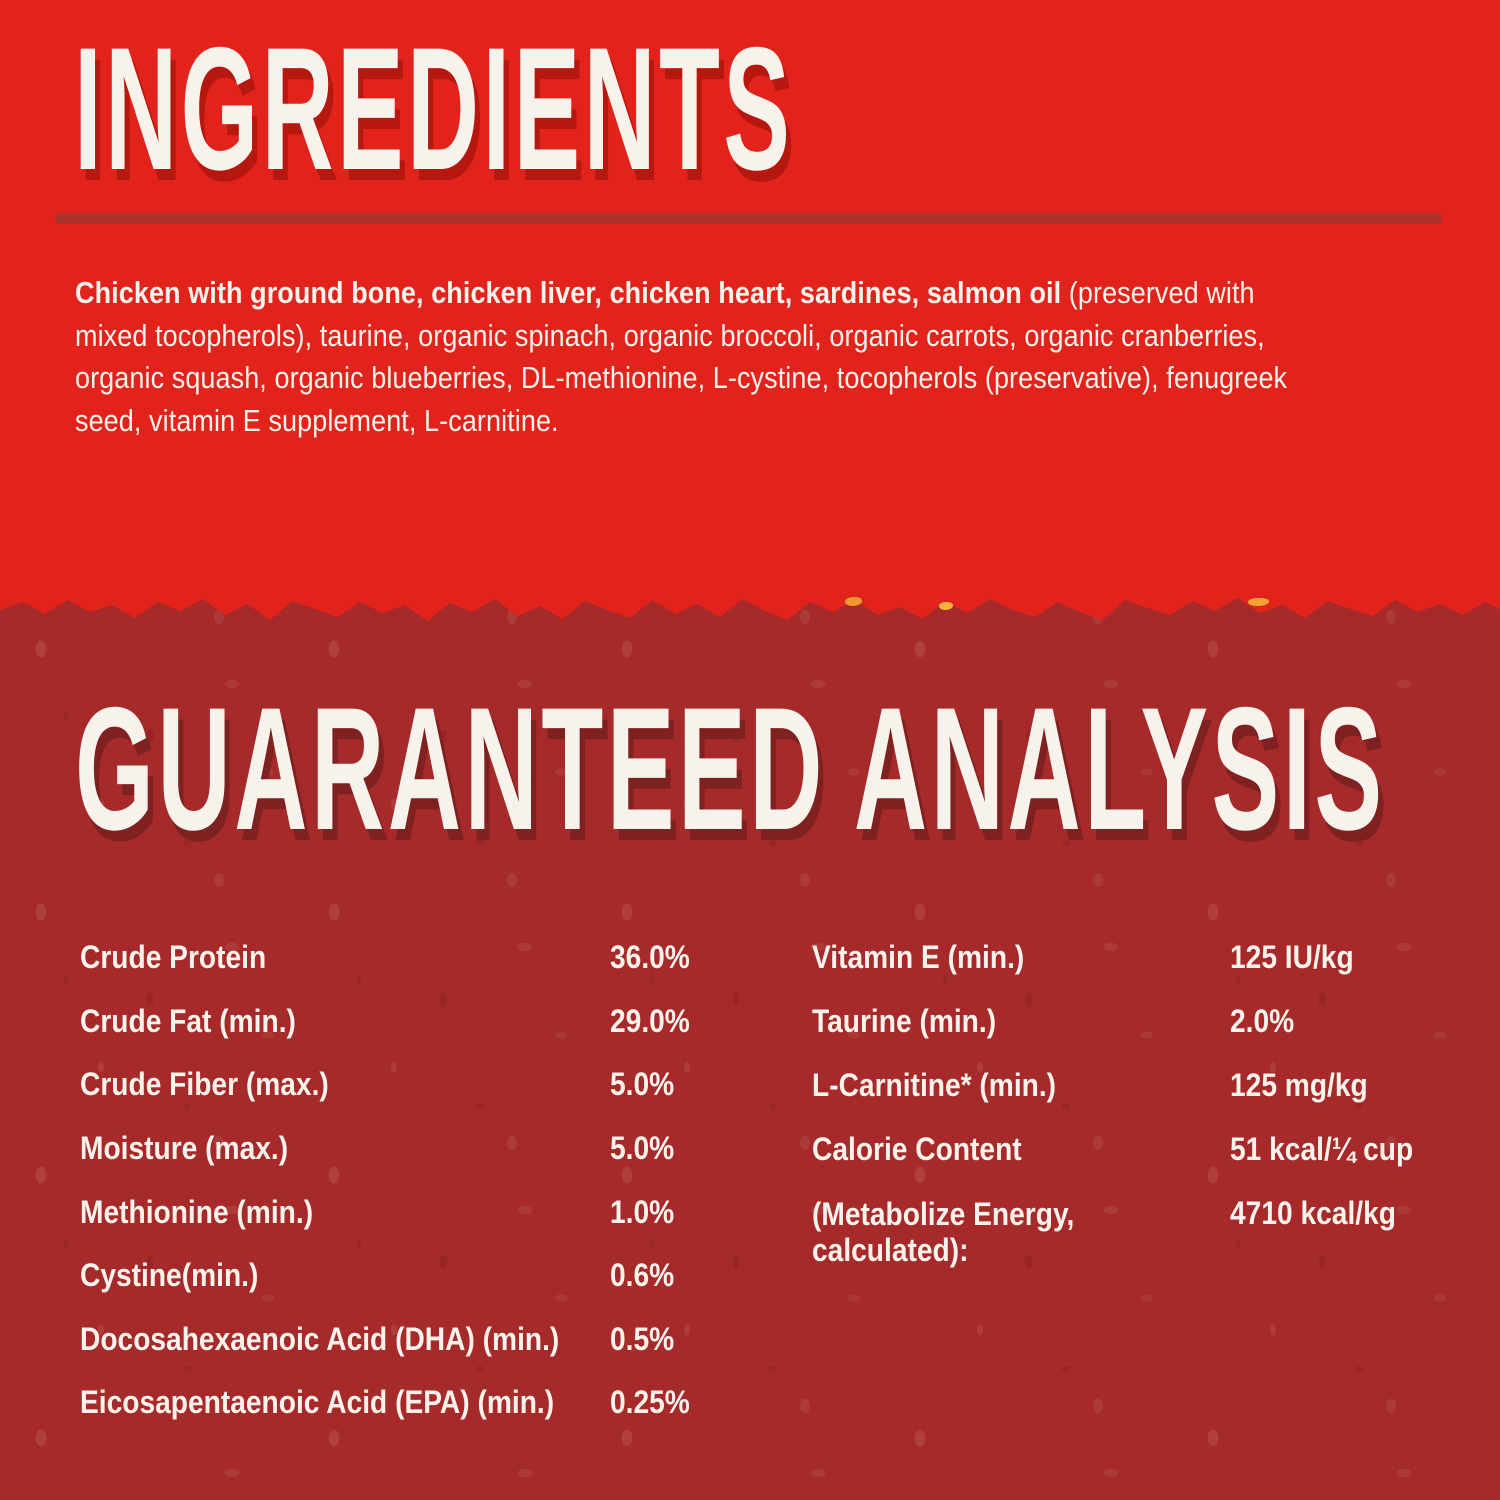 This screenshot has width=1500, height=1500. Describe the element at coordinates (1141, 958) in the screenshot. I see `analysis-row: Vitamin E (min.) 125 IU/kg` at that location.